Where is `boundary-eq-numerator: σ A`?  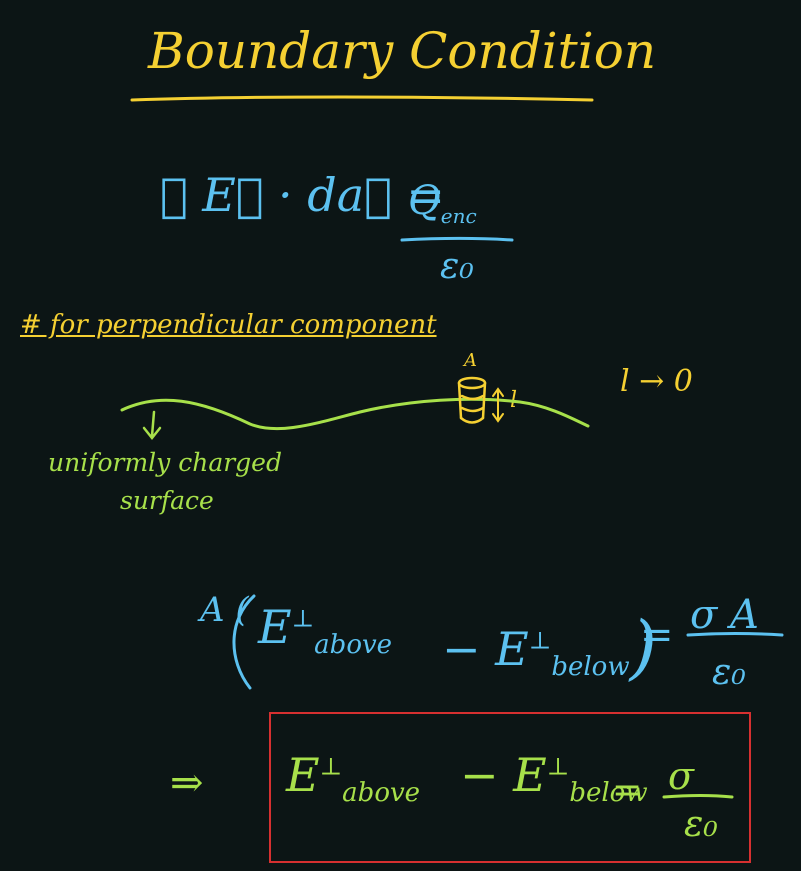
boundary-eq-numerator: σ A is located at coordinates (724, 615).